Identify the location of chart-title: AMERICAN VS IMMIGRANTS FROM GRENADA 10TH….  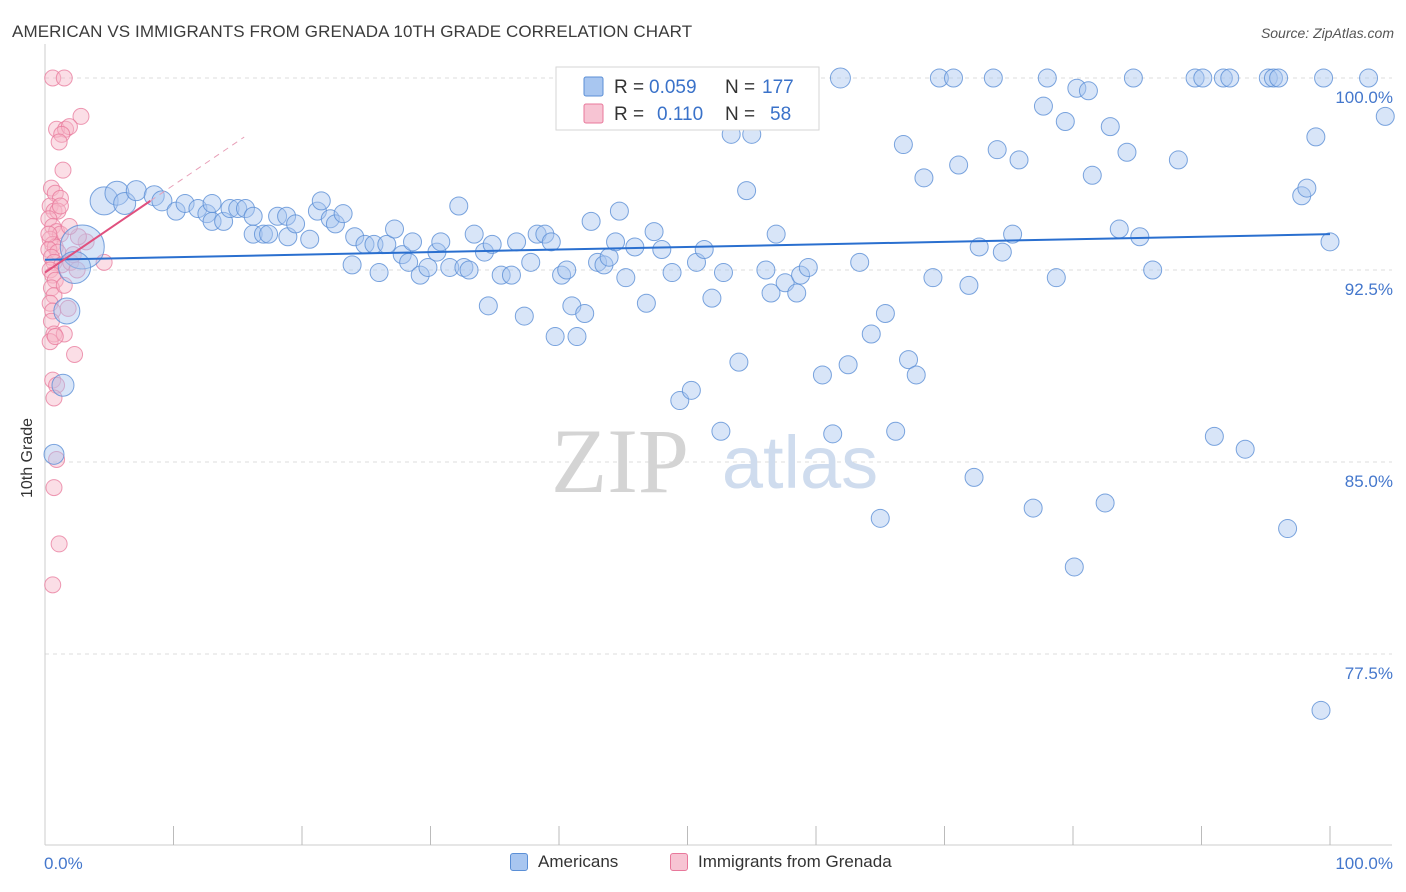
(352, 31).